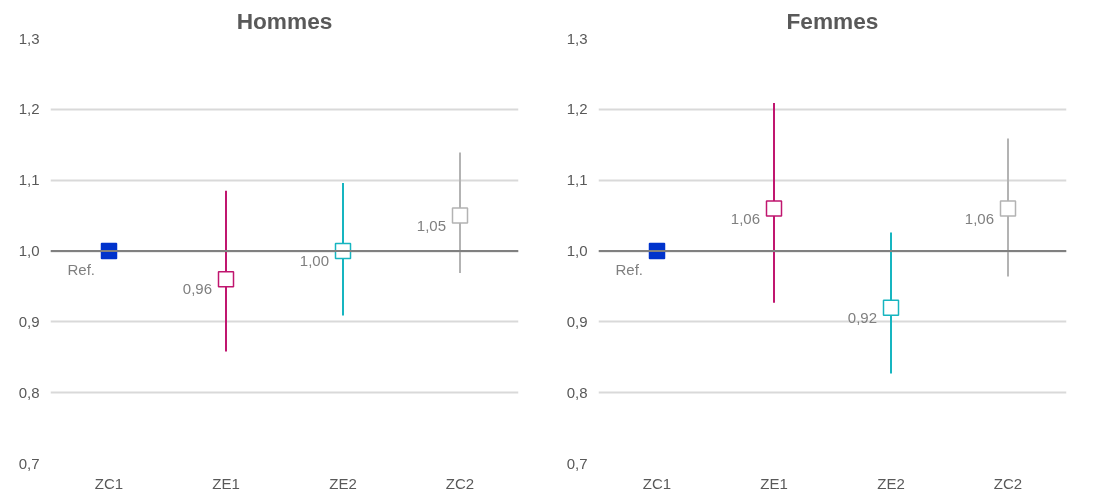 This screenshot has height=503, width=1096. What do you see at coordinates (862, 317) in the screenshot?
I see `data-label: 0,92` at bounding box center [862, 317].